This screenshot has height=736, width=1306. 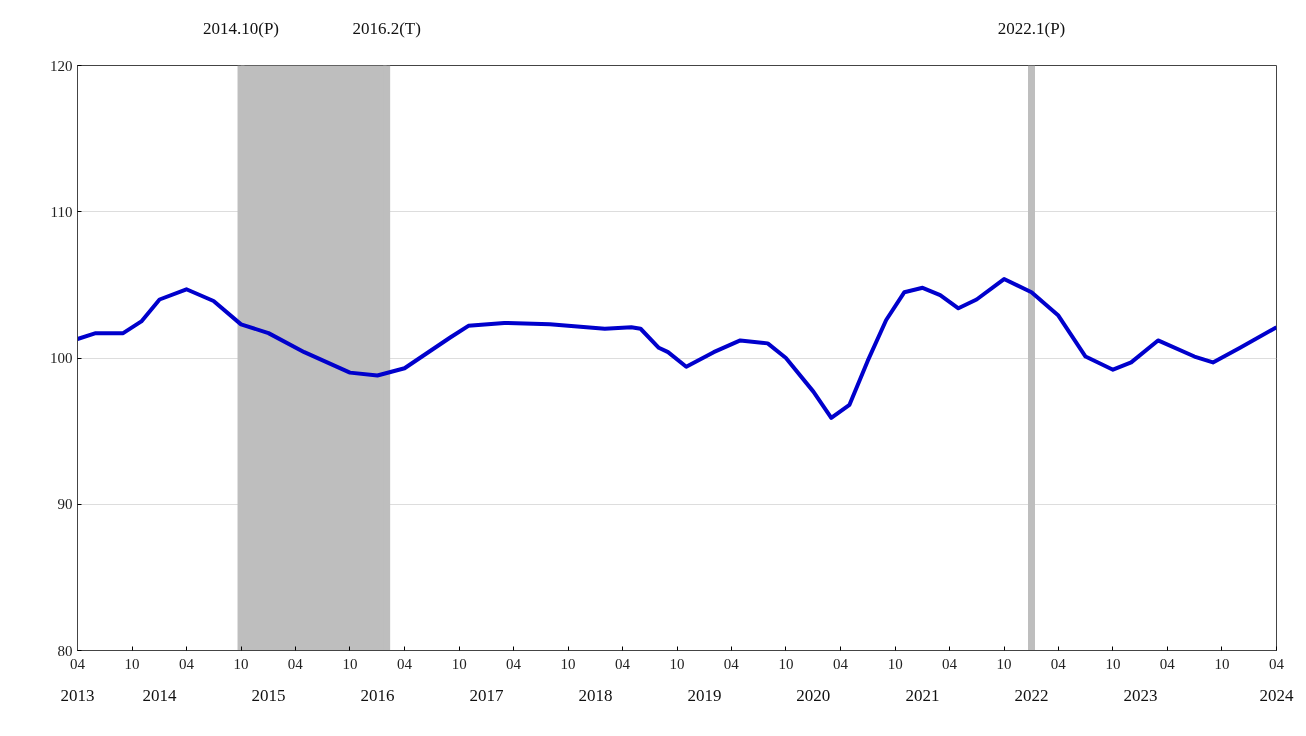 I want to click on ref-line-label: 2016.2(T), so click(x=386, y=28).